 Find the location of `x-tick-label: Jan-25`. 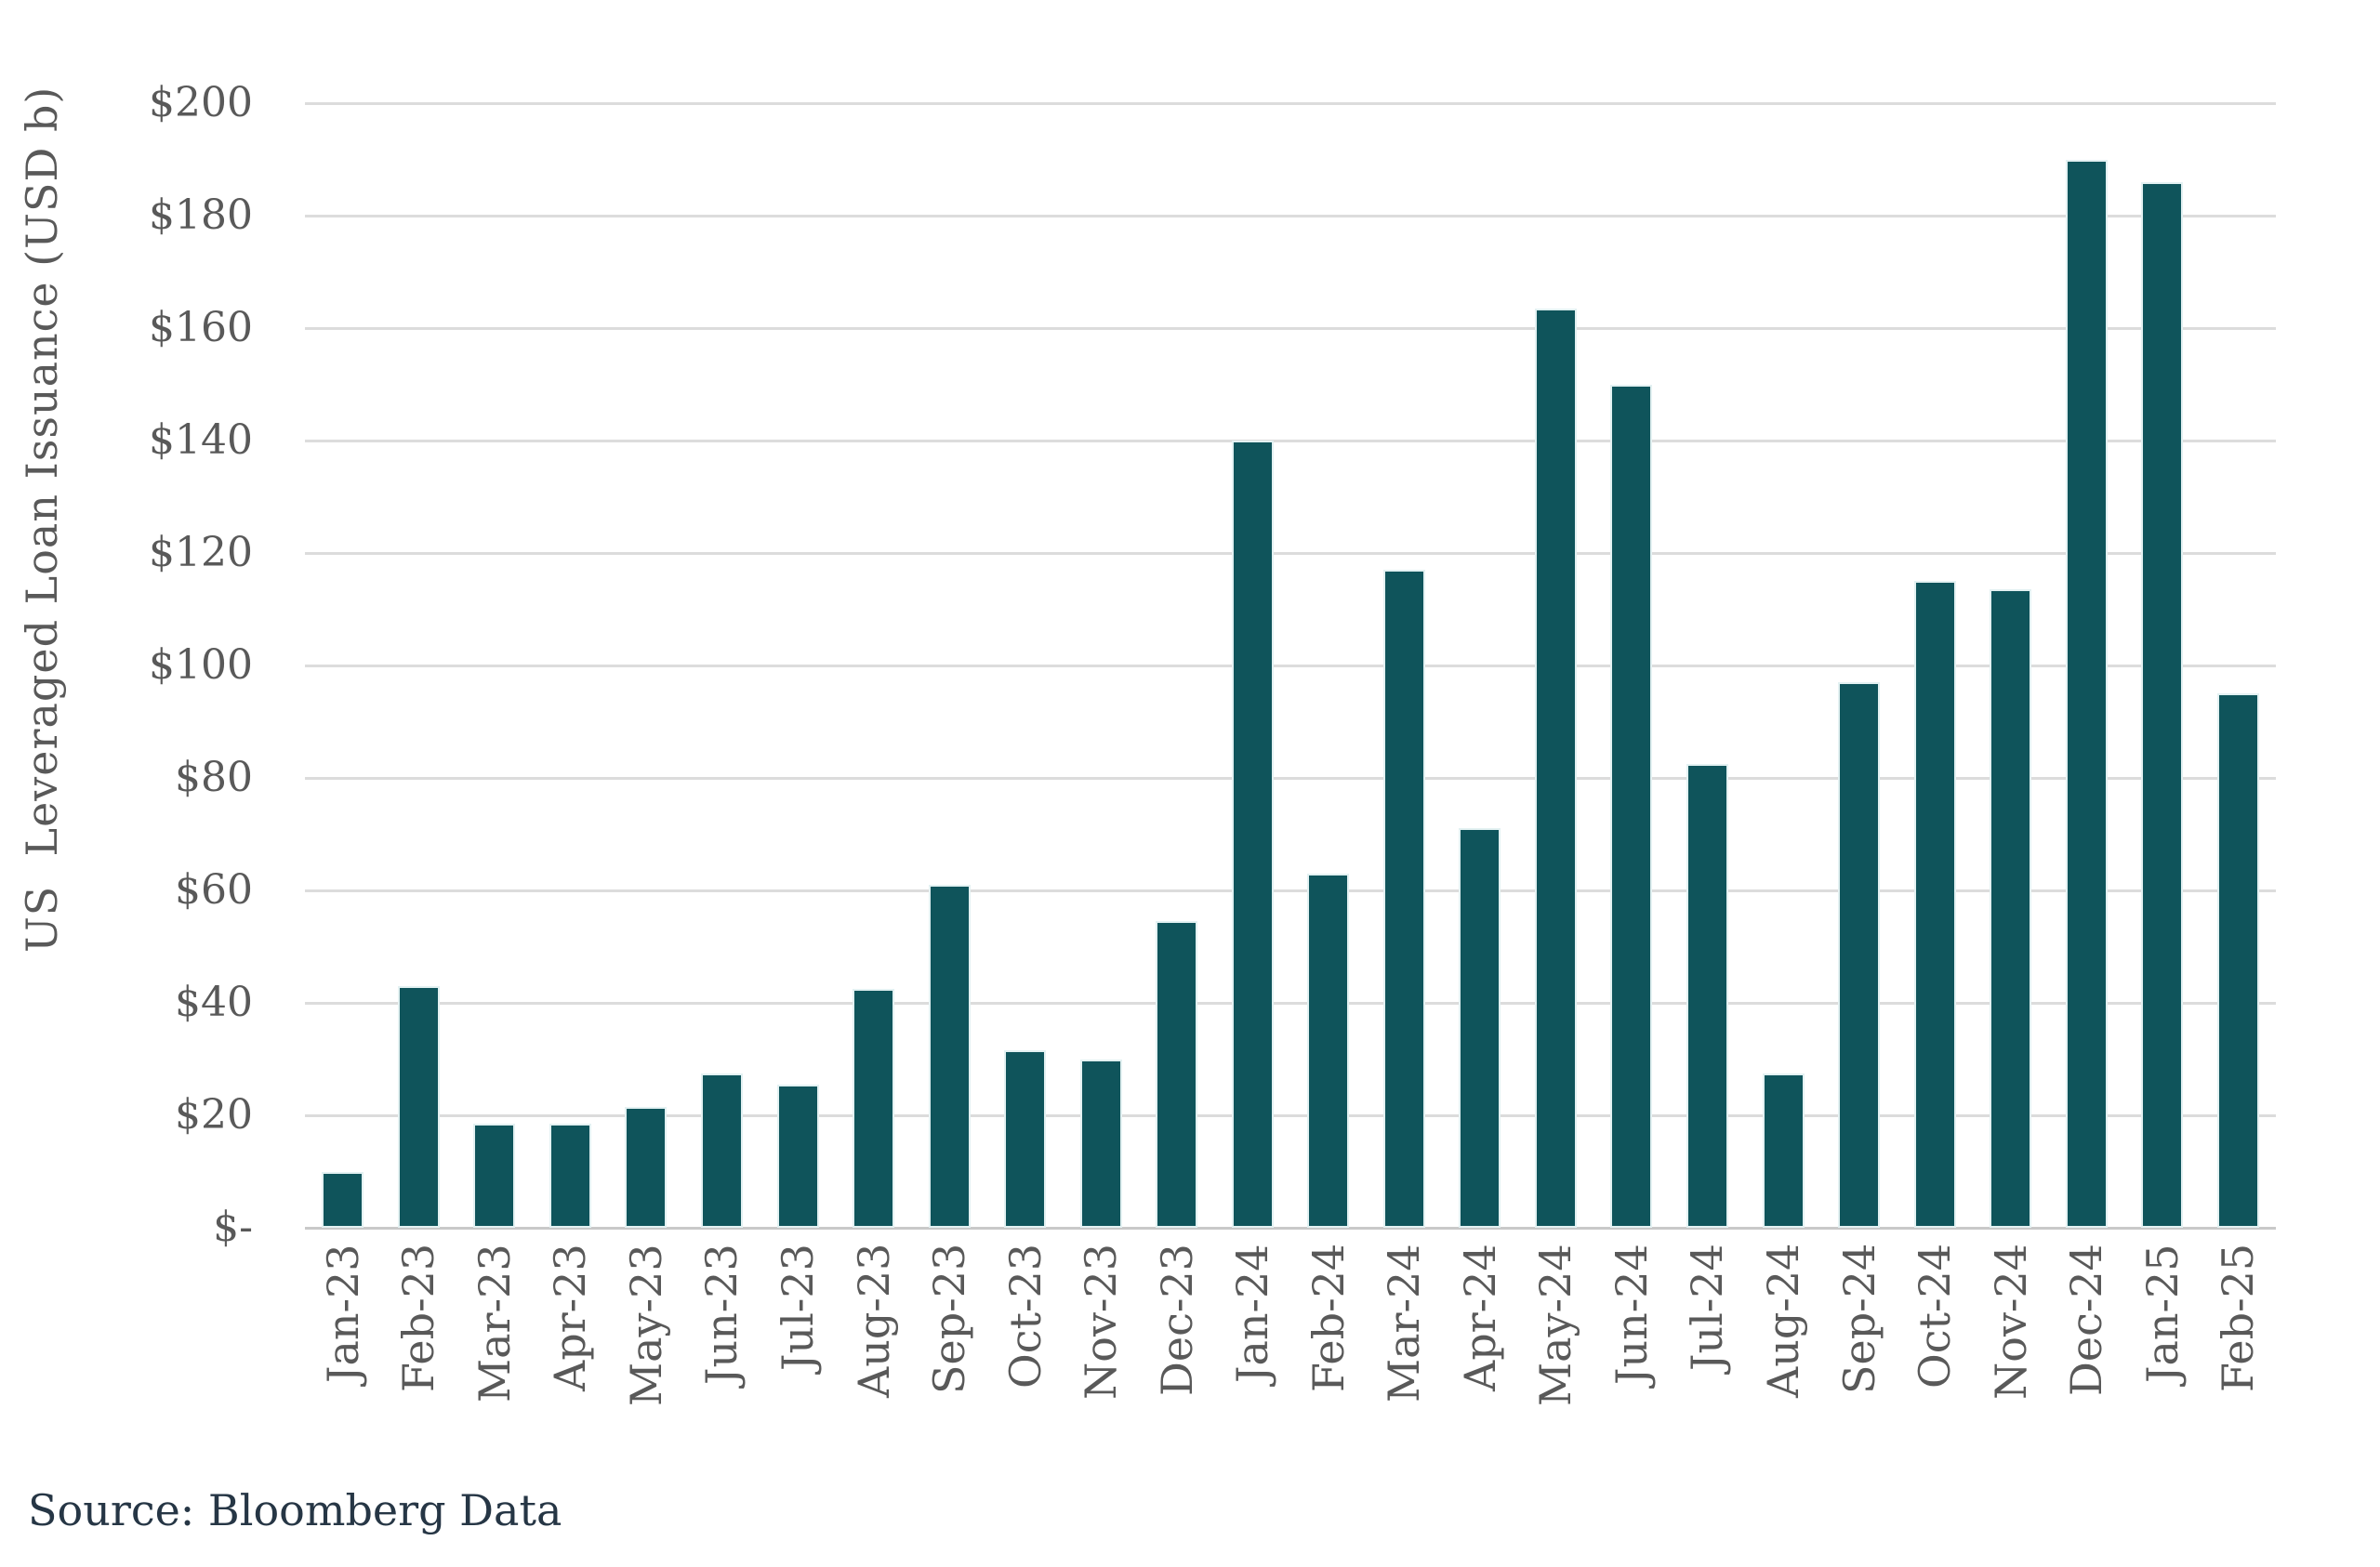

x-tick-label: Jan-25 is located at coordinates (2162, 1313).